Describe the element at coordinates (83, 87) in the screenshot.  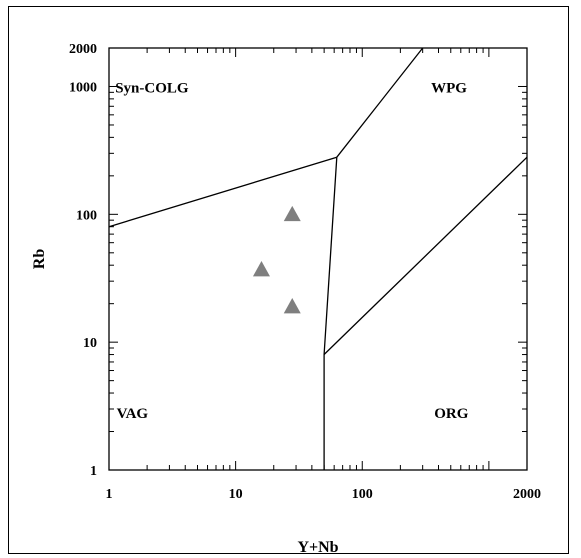
I see `y-tick-label: 1000` at that location.